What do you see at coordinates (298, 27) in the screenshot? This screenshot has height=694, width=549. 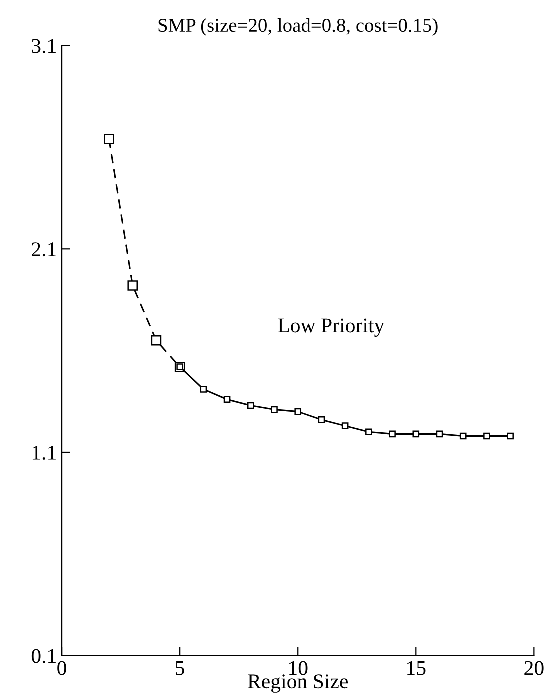 I see `chart-title: SMP (size=20, load=0.8, cost=0.15)` at bounding box center [298, 27].